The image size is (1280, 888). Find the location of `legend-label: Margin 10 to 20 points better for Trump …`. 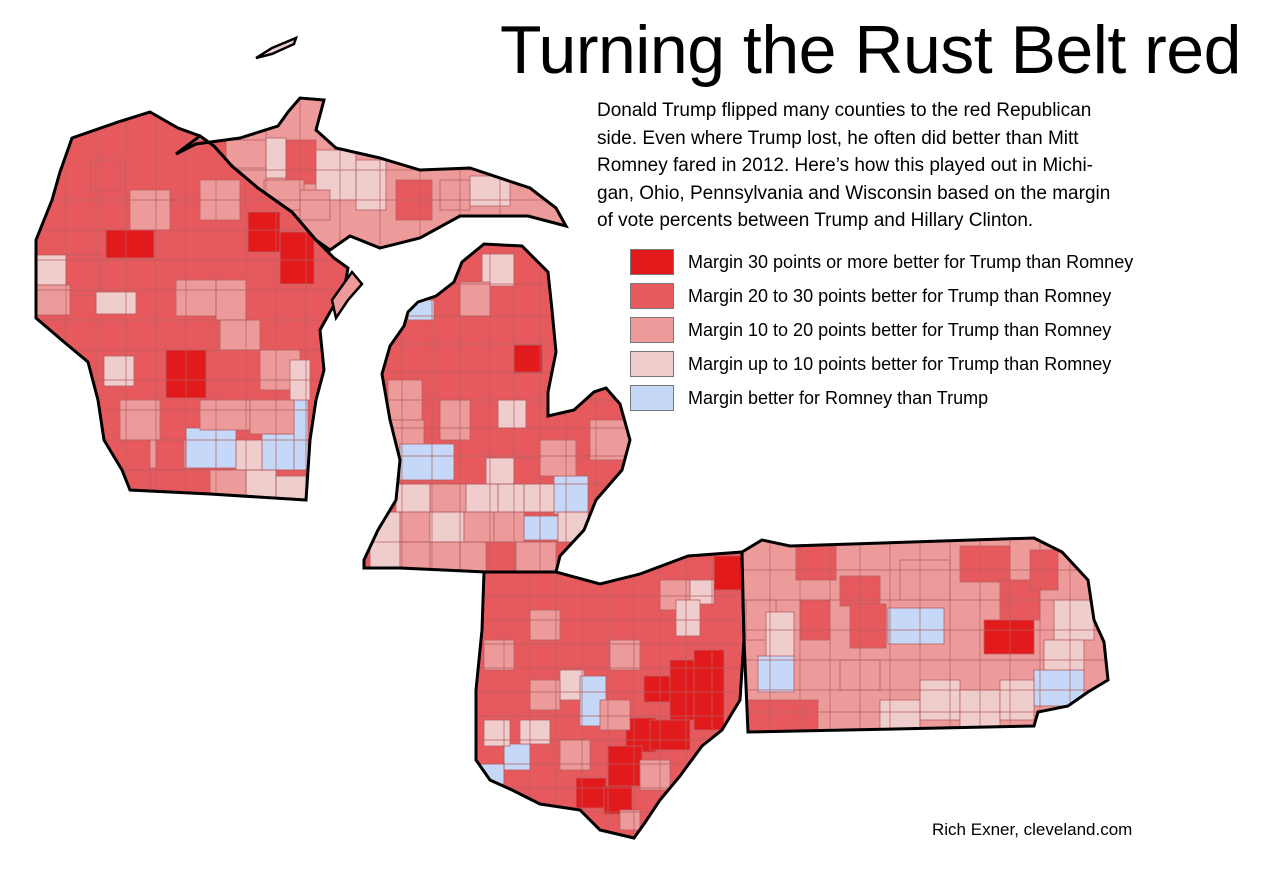

legend-label: Margin 10 to 20 points better for Trump … is located at coordinates (900, 329).